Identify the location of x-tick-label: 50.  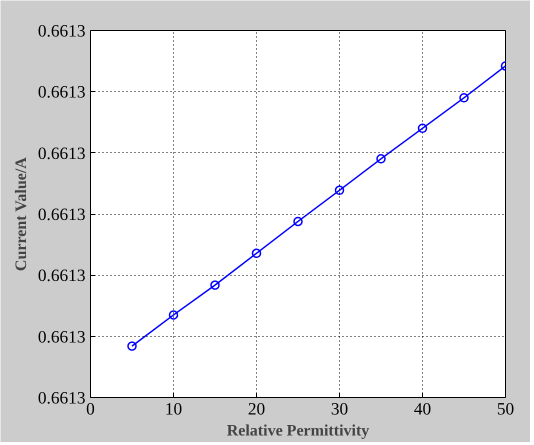
(505, 409).